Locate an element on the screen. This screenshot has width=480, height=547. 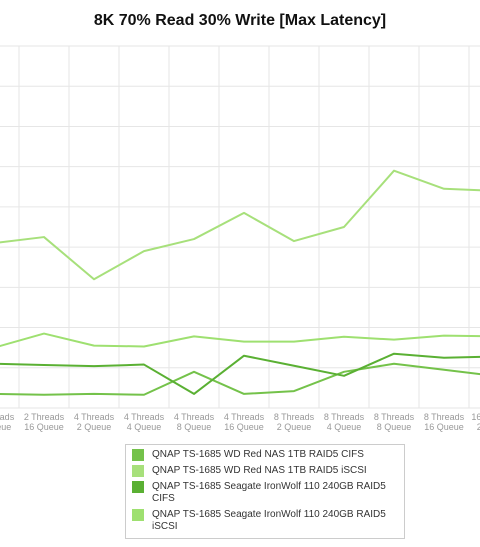
chart-title: 8K 70% Read 30% Write [Max Latency] is located at coordinates (240, 20).